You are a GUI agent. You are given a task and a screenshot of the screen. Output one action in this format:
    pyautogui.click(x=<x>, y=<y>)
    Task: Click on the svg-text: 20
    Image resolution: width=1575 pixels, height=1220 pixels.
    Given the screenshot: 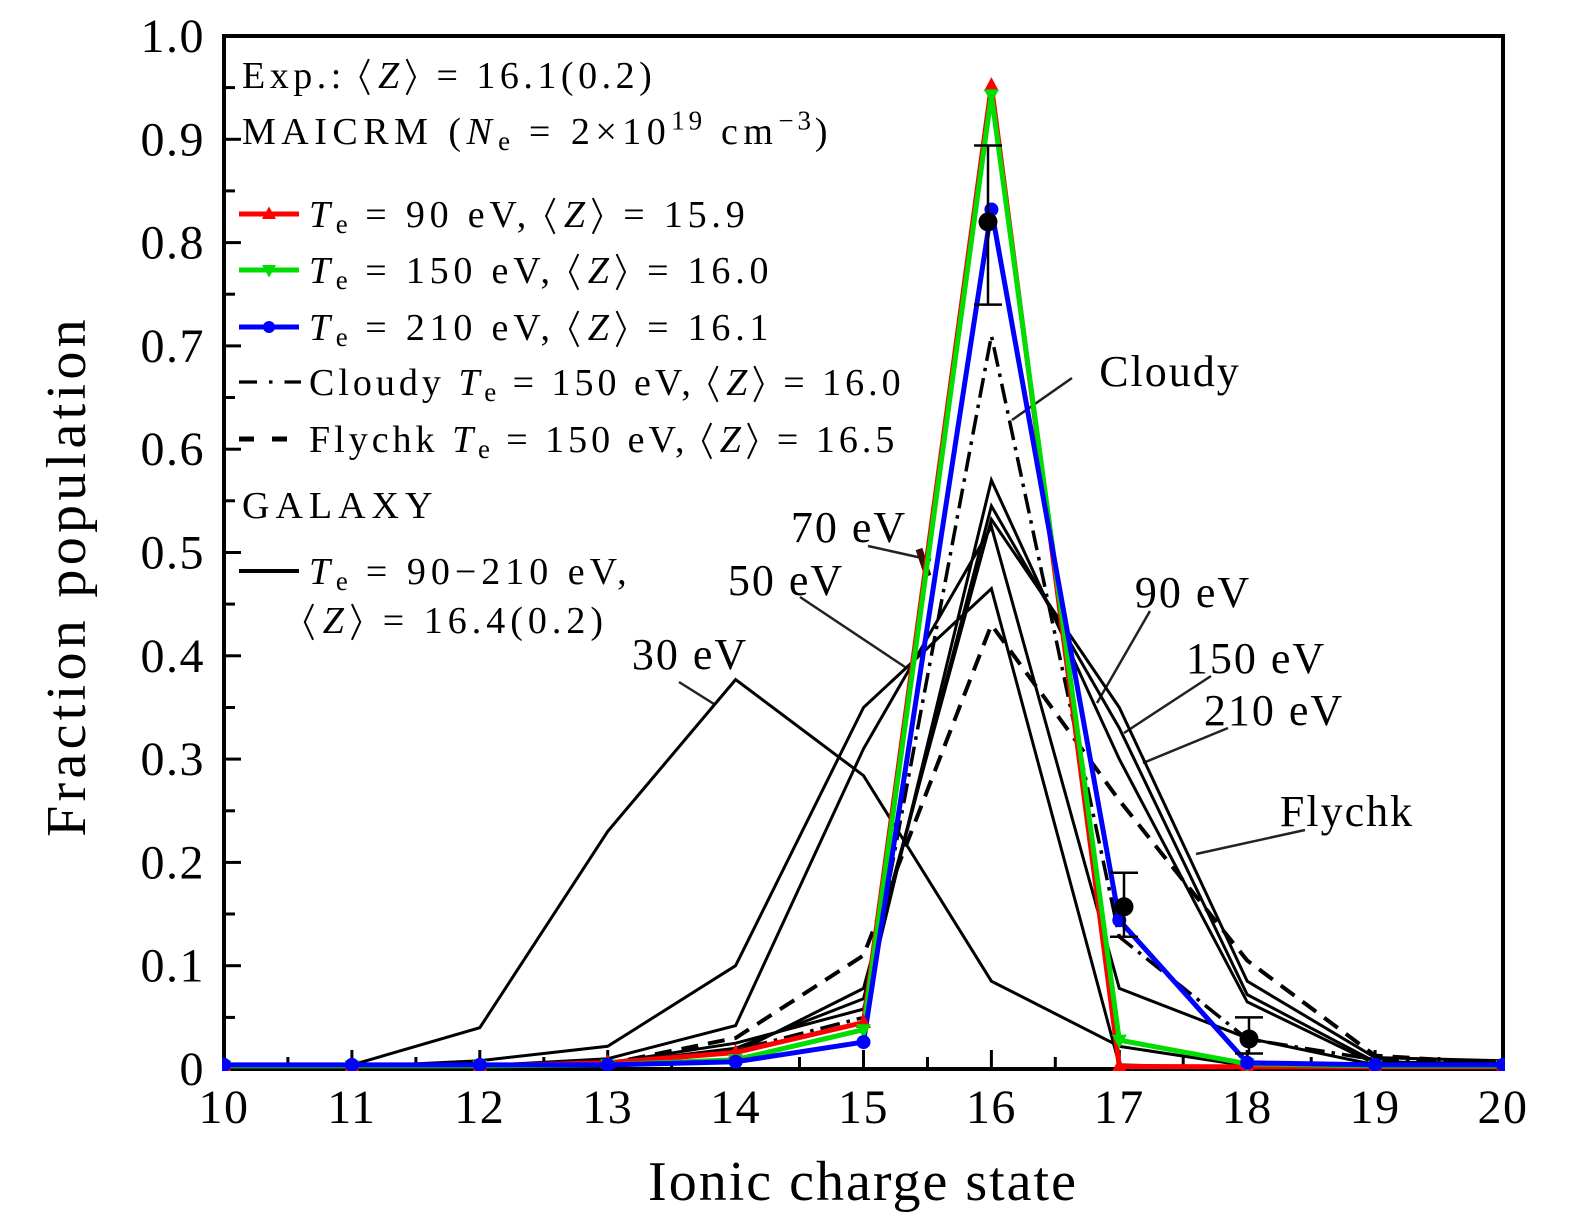 What is the action you would take?
    pyautogui.click(x=1503, y=1107)
    